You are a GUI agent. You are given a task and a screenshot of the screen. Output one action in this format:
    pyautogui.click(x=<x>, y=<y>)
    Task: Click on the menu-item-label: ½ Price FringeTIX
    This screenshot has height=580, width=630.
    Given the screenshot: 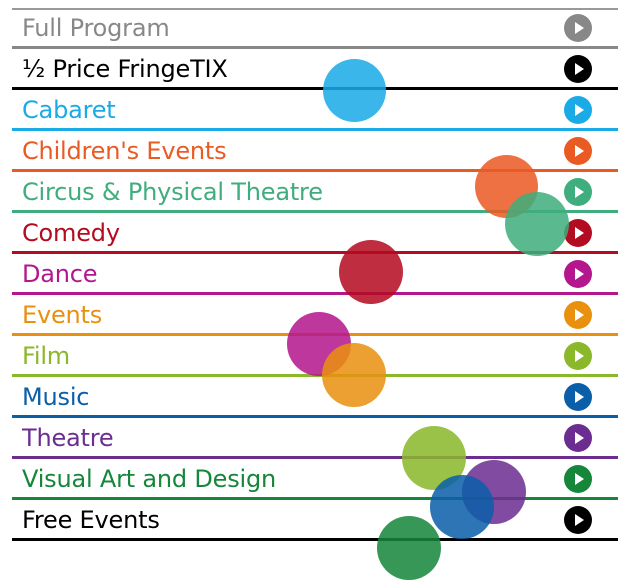 What is the action you would take?
    pyautogui.click(x=125, y=69)
    